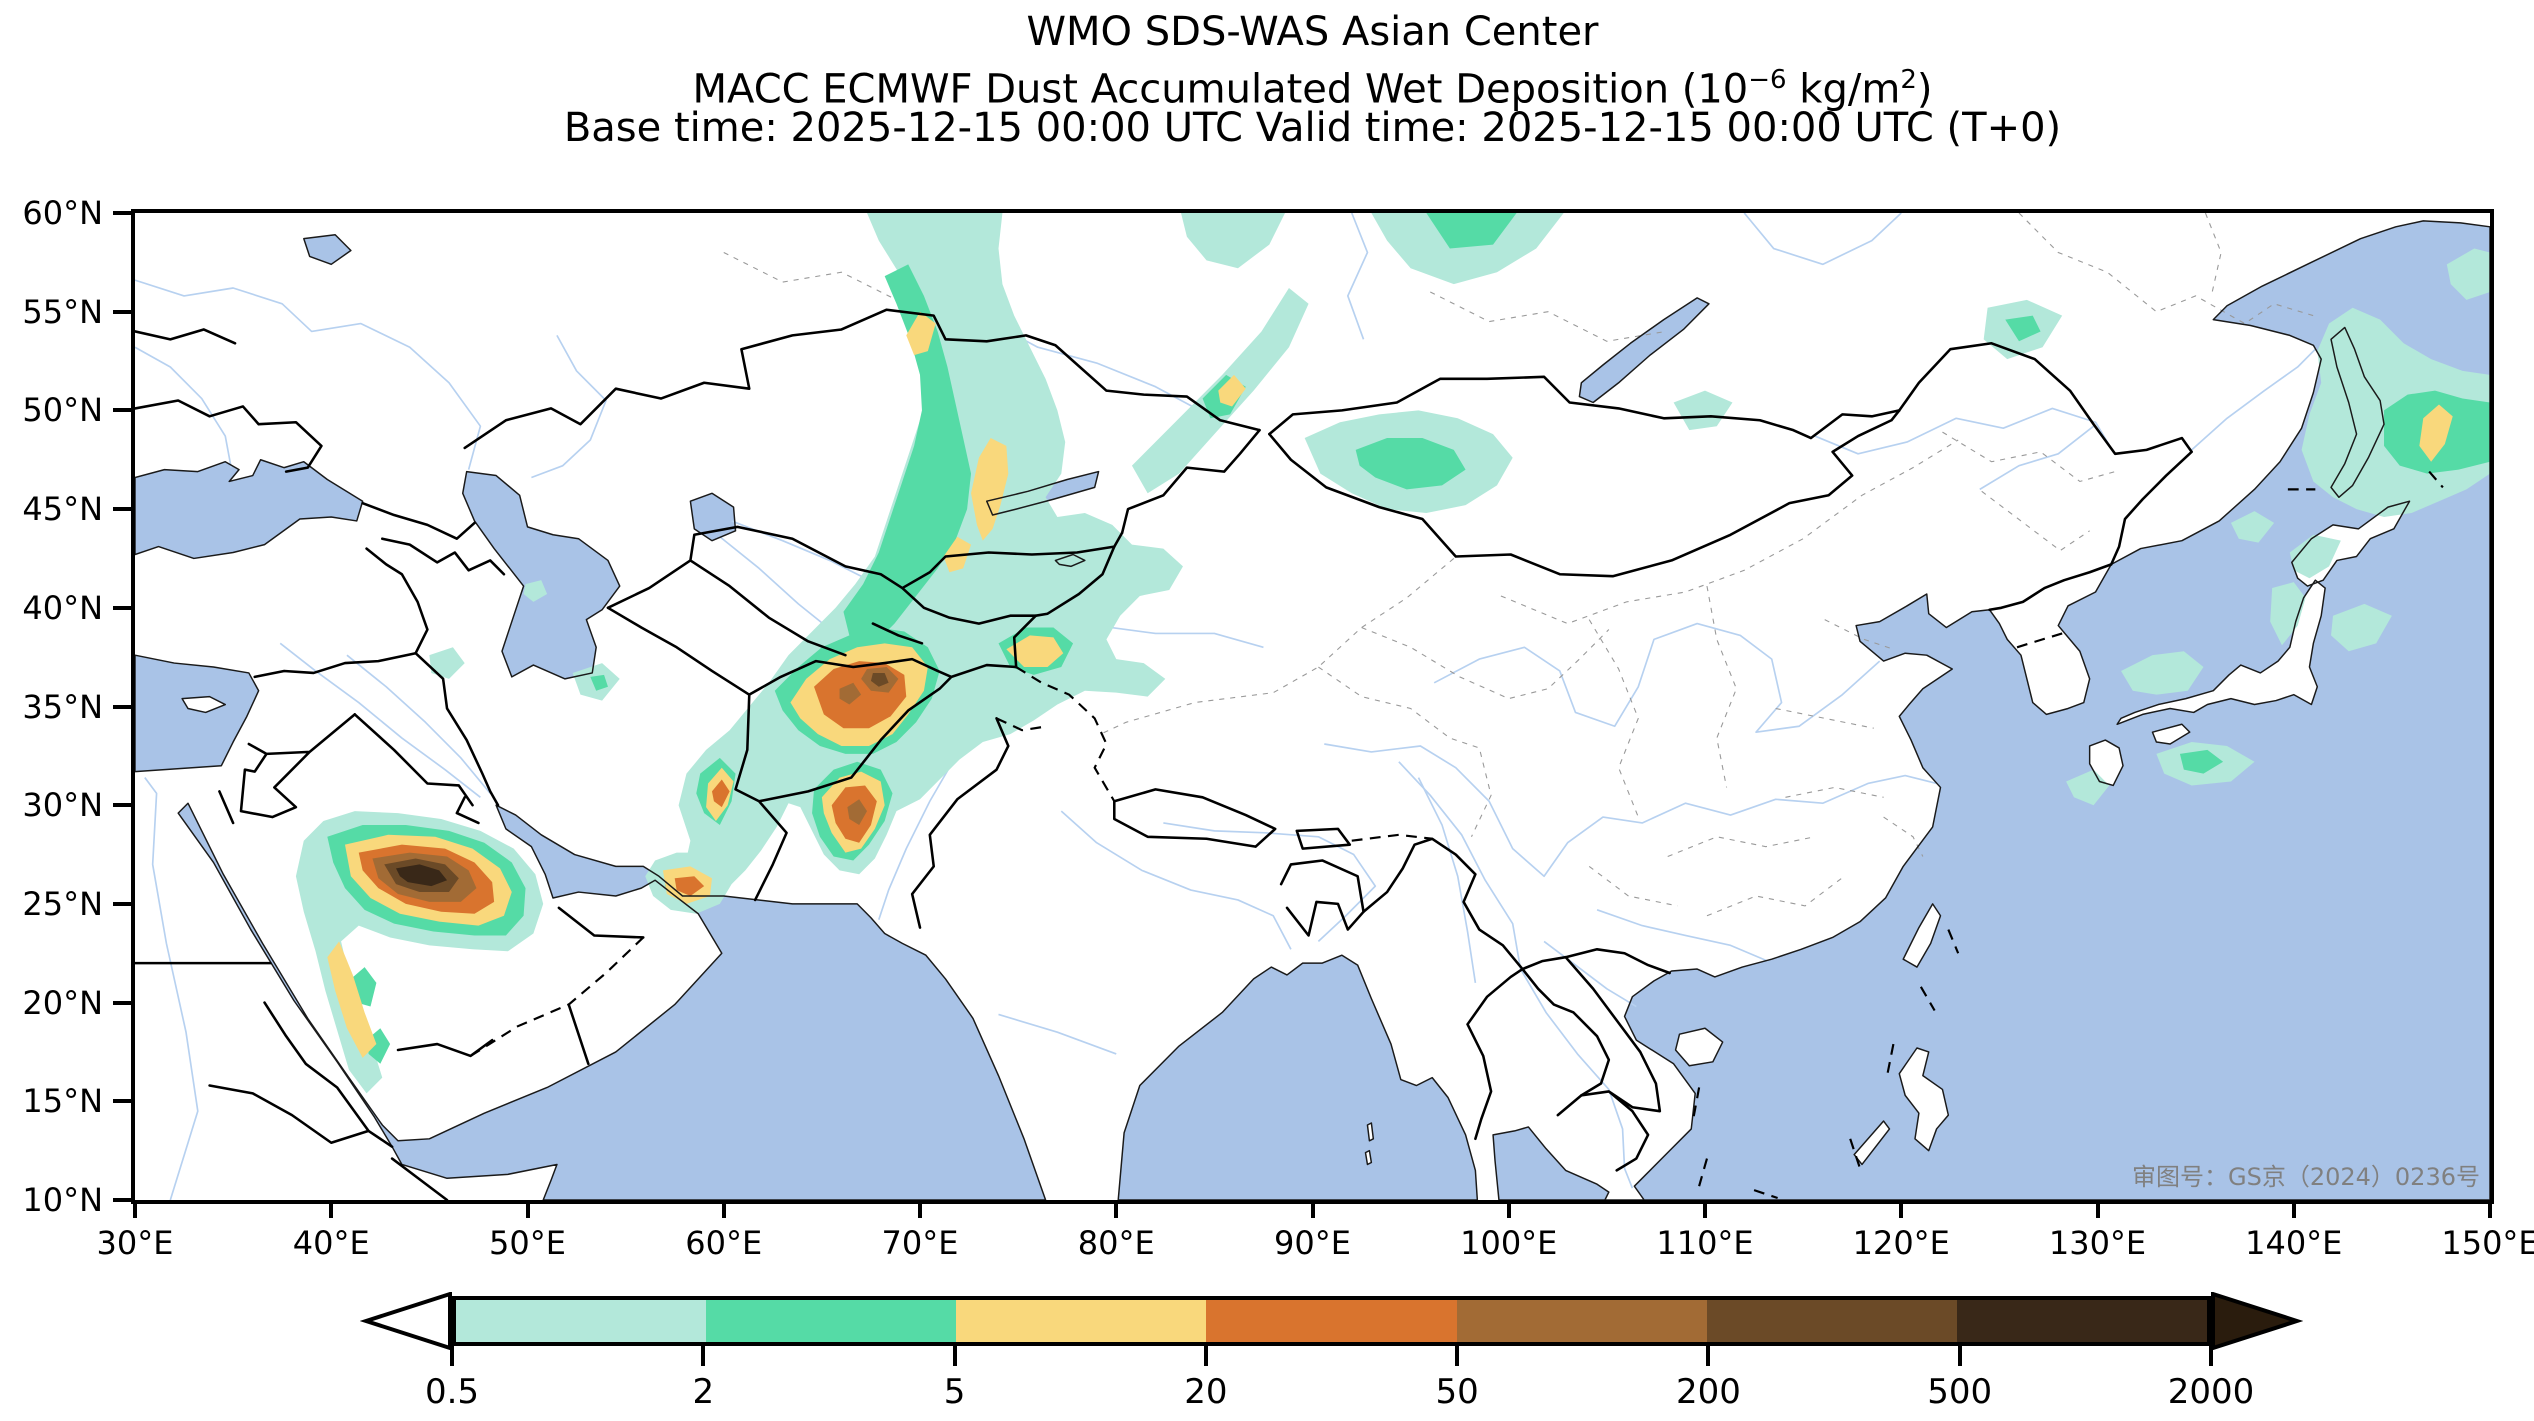 The width and height of the screenshot is (2534, 1421). What do you see at coordinates (920, 1243) in the screenshot?
I see `x-tick-label: 70°E` at bounding box center [920, 1243].